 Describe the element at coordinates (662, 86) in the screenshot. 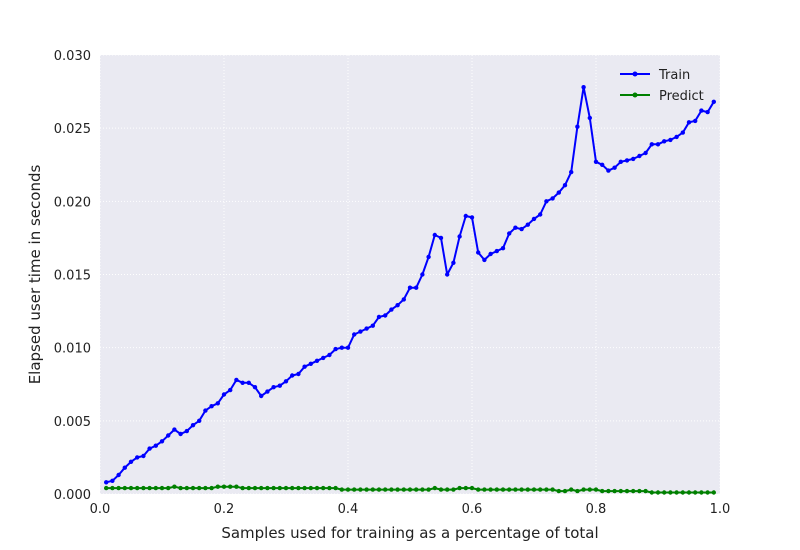

I see `legend: Train Predict` at that location.